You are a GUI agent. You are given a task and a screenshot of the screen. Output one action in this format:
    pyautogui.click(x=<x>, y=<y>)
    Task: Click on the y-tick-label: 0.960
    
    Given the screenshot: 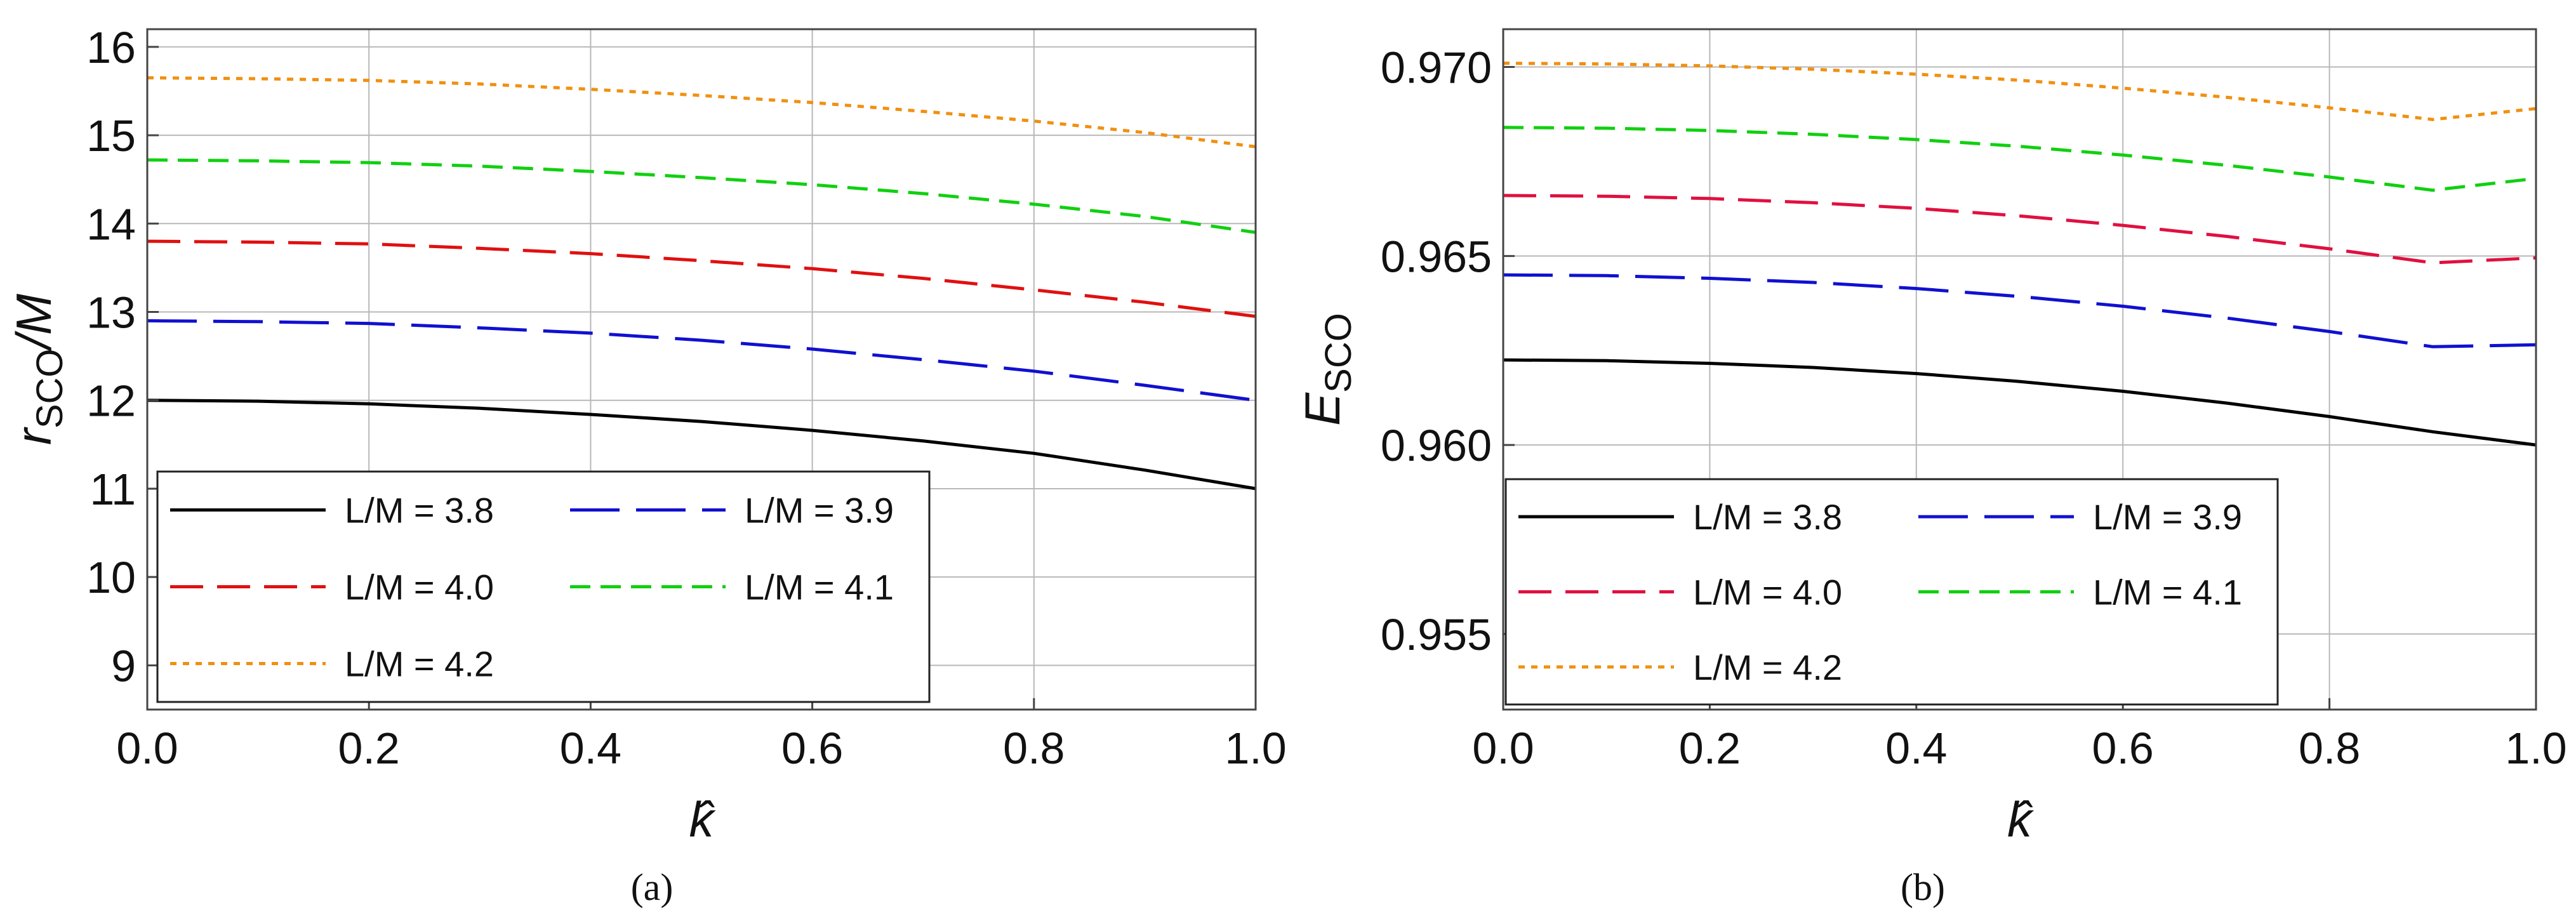 What is the action you would take?
    pyautogui.click(x=1436, y=445)
    